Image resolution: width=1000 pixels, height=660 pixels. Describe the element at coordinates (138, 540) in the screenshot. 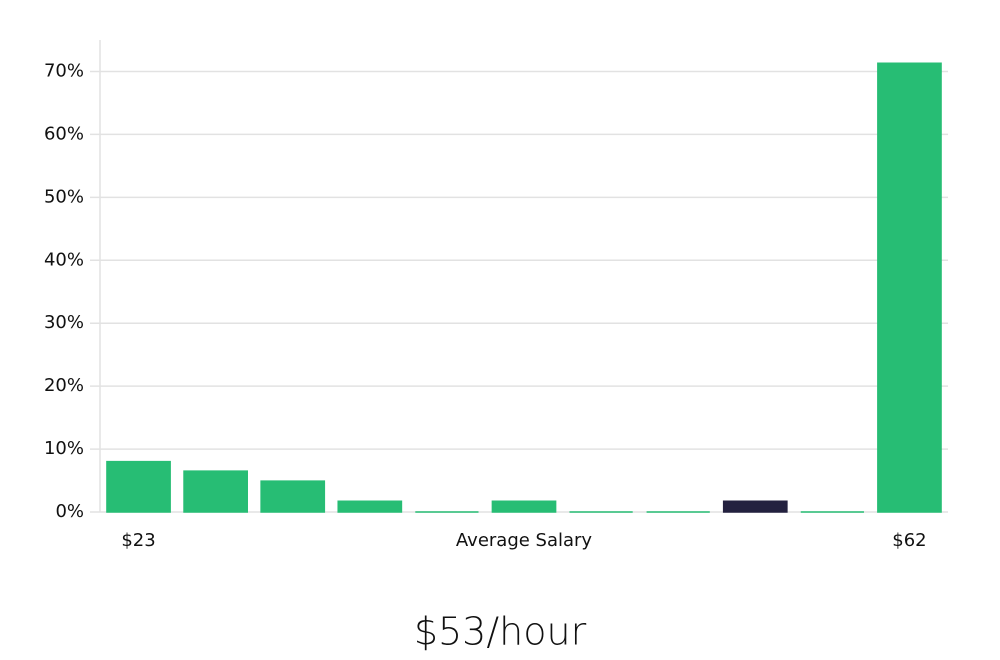

I see `x-tick-label: $23` at that location.